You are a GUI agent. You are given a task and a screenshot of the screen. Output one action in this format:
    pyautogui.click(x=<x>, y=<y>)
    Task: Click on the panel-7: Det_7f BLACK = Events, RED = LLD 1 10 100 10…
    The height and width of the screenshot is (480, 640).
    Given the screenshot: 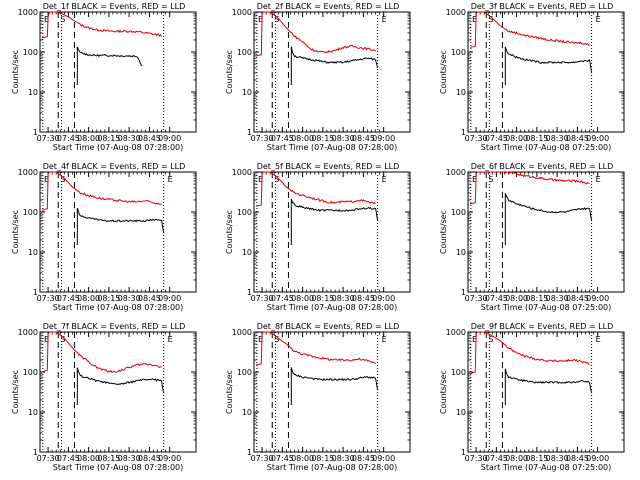 What is the action you would take?
    pyautogui.click(x=104, y=397)
    